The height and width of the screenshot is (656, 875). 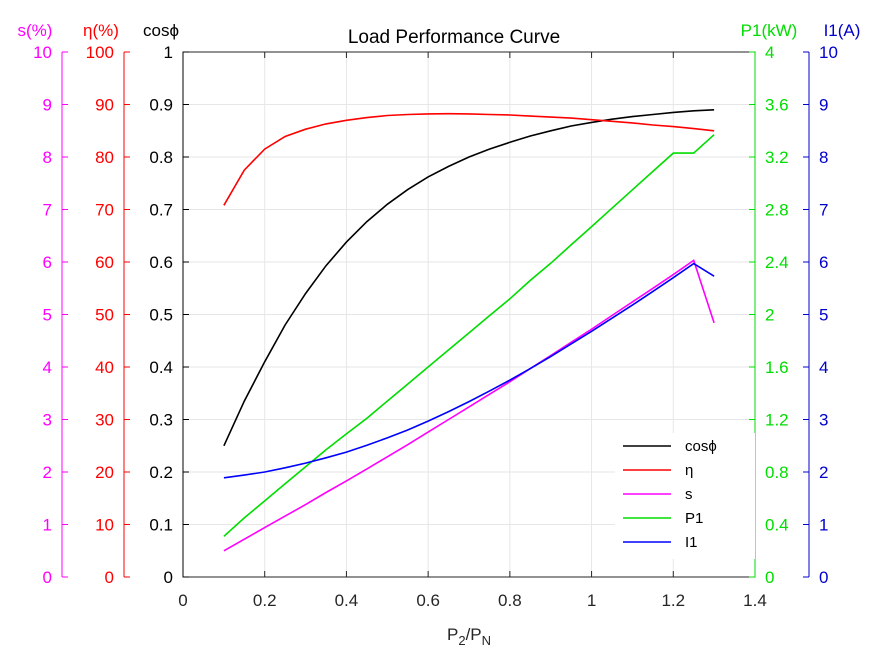 I want to click on y-axis-title-eta: η(%), so click(x=101, y=30).